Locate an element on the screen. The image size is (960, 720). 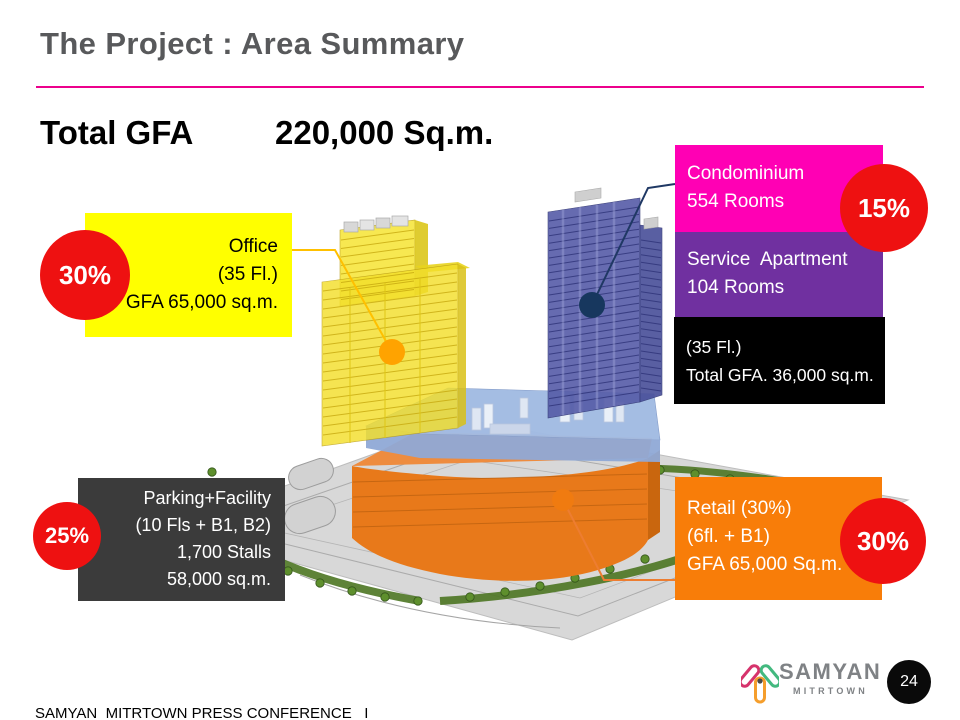
office-floor-lines is located at coordinates (390, 354).